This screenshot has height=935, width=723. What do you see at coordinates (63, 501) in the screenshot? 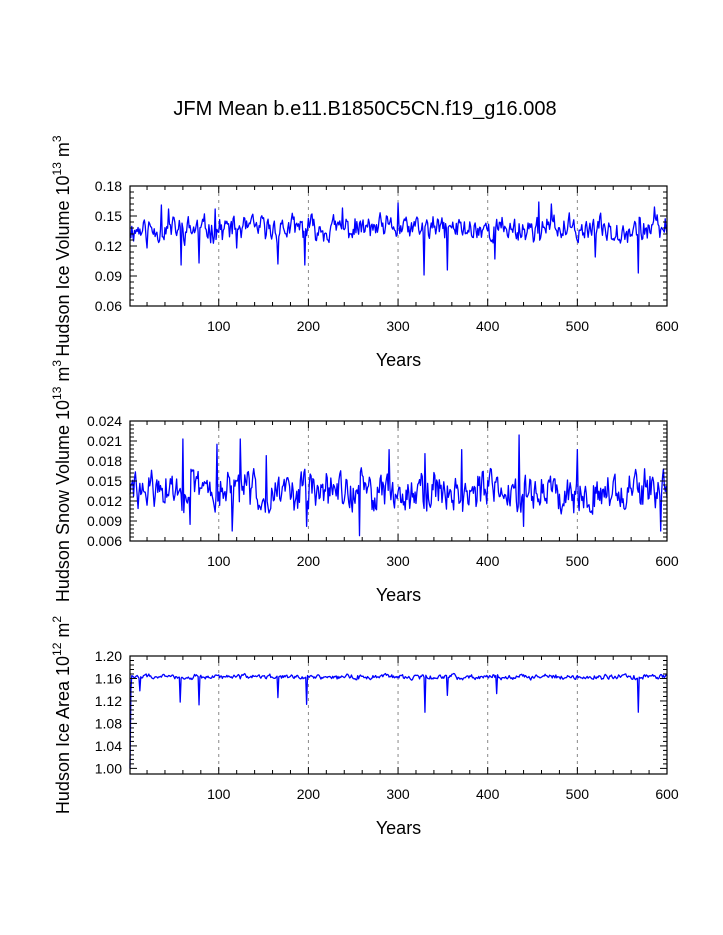
I see `y-axis-title-part: Hudson Snow Volume 10` at bounding box center [63, 501].